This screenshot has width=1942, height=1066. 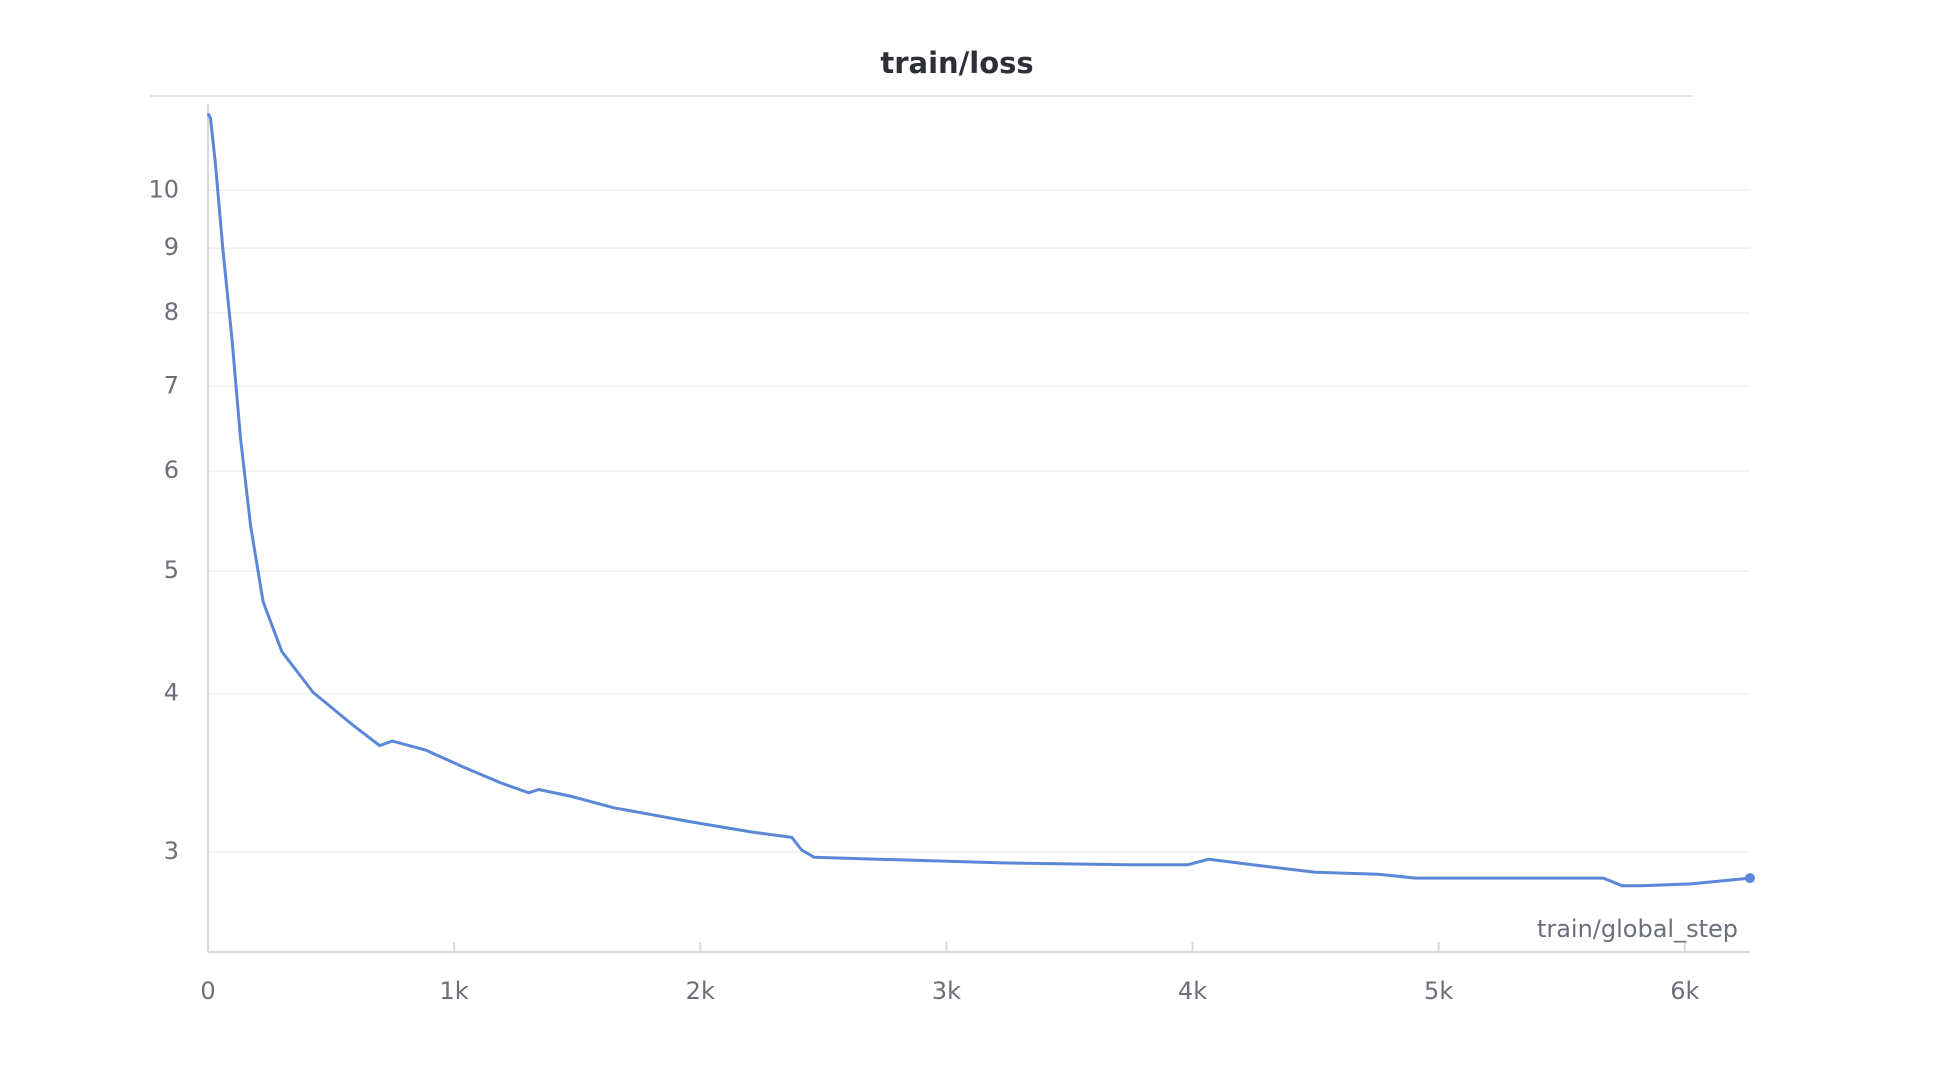 What do you see at coordinates (171, 693) in the screenshot?
I see `y-tick-label: 4` at bounding box center [171, 693].